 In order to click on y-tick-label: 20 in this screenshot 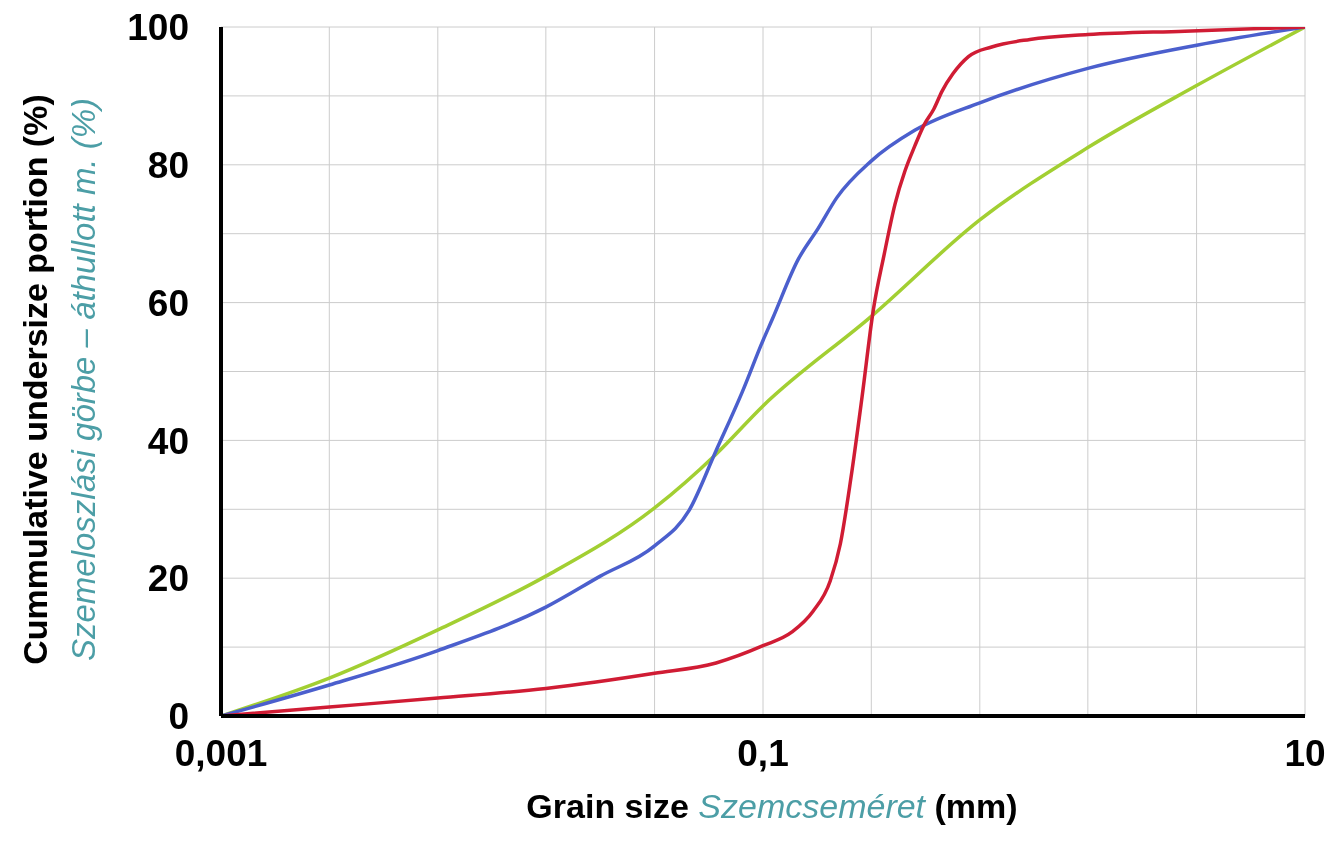, I will do `click(168, 579)`.